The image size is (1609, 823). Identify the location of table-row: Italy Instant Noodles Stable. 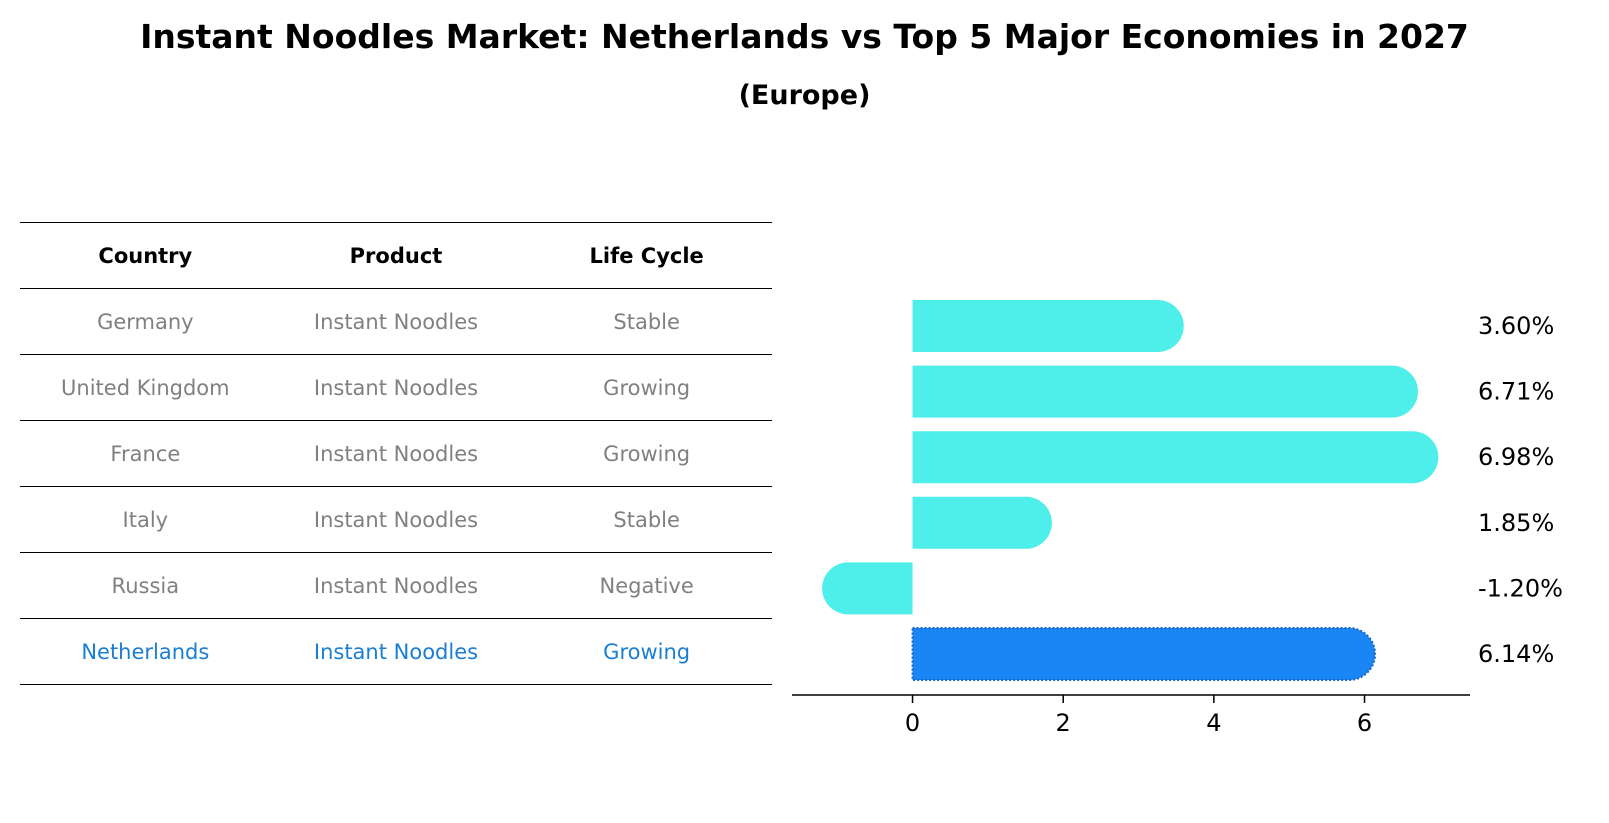
(396, 519).